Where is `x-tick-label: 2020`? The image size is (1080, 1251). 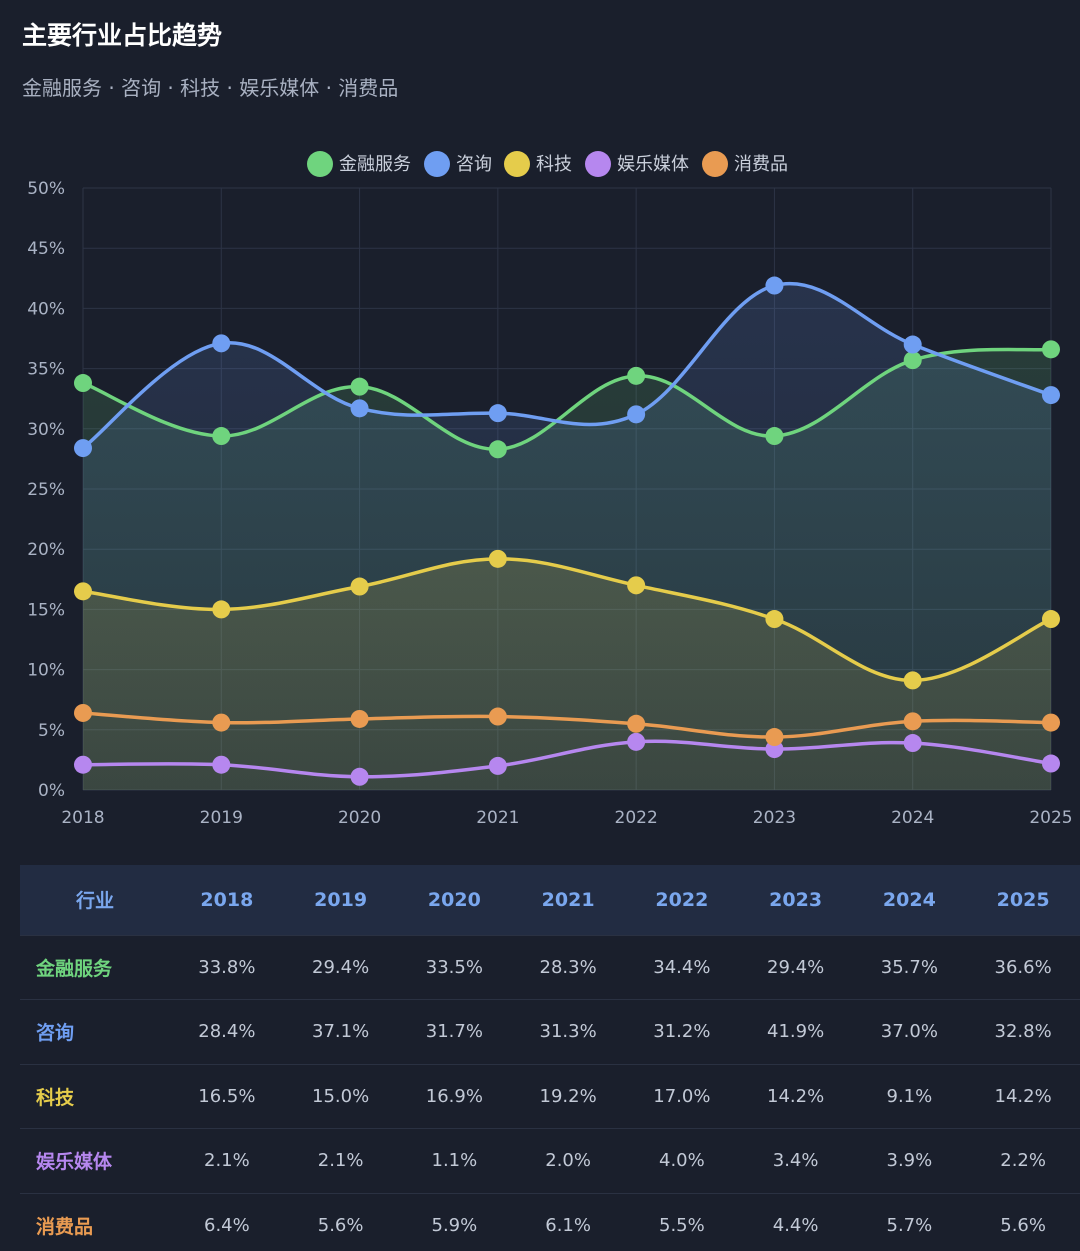
x-tick-label: 2020 is located at coordinates (359, 818).